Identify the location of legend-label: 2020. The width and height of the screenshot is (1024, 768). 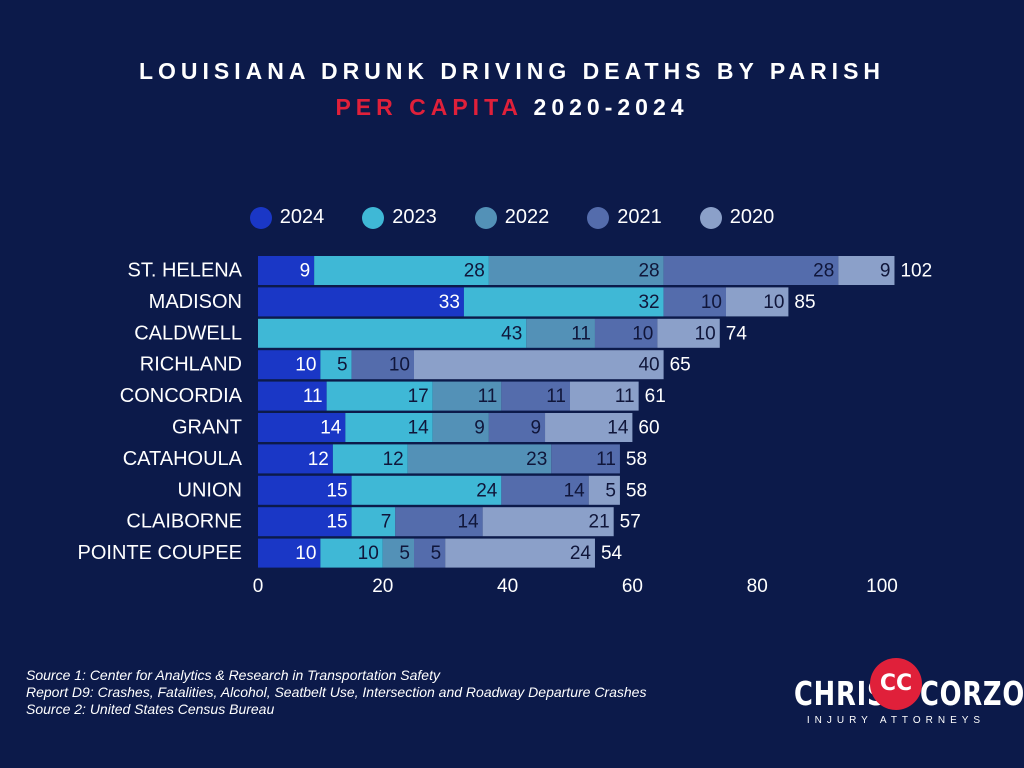
(752, 217).